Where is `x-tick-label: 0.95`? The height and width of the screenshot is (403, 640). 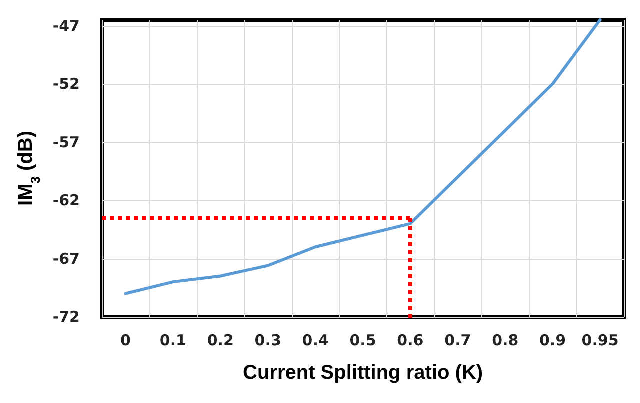
x-tick-label: 0.95 is located at coordinates (600, 341).